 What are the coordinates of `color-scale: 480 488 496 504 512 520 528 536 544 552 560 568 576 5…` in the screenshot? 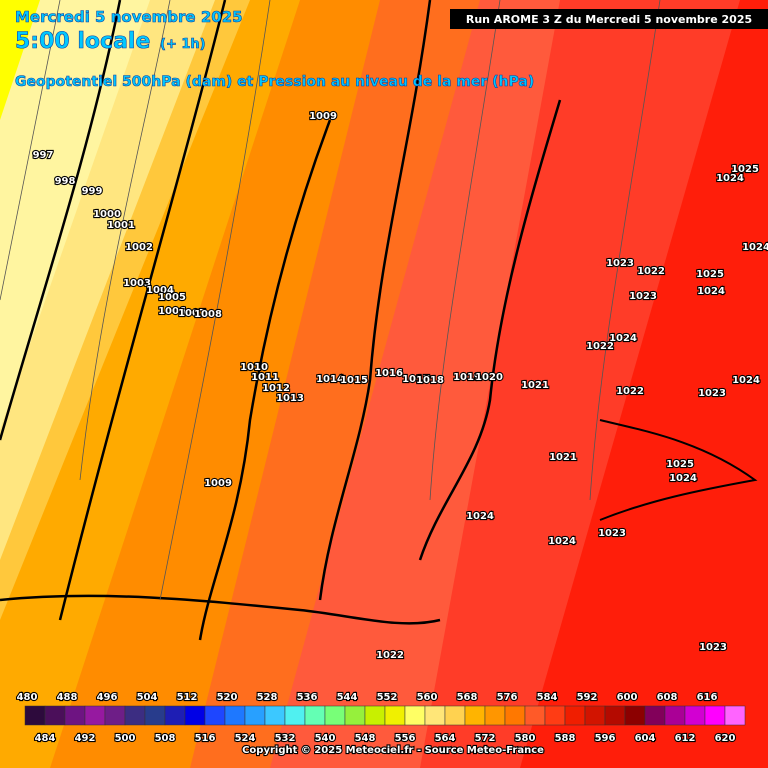 It's located at (380, 718).